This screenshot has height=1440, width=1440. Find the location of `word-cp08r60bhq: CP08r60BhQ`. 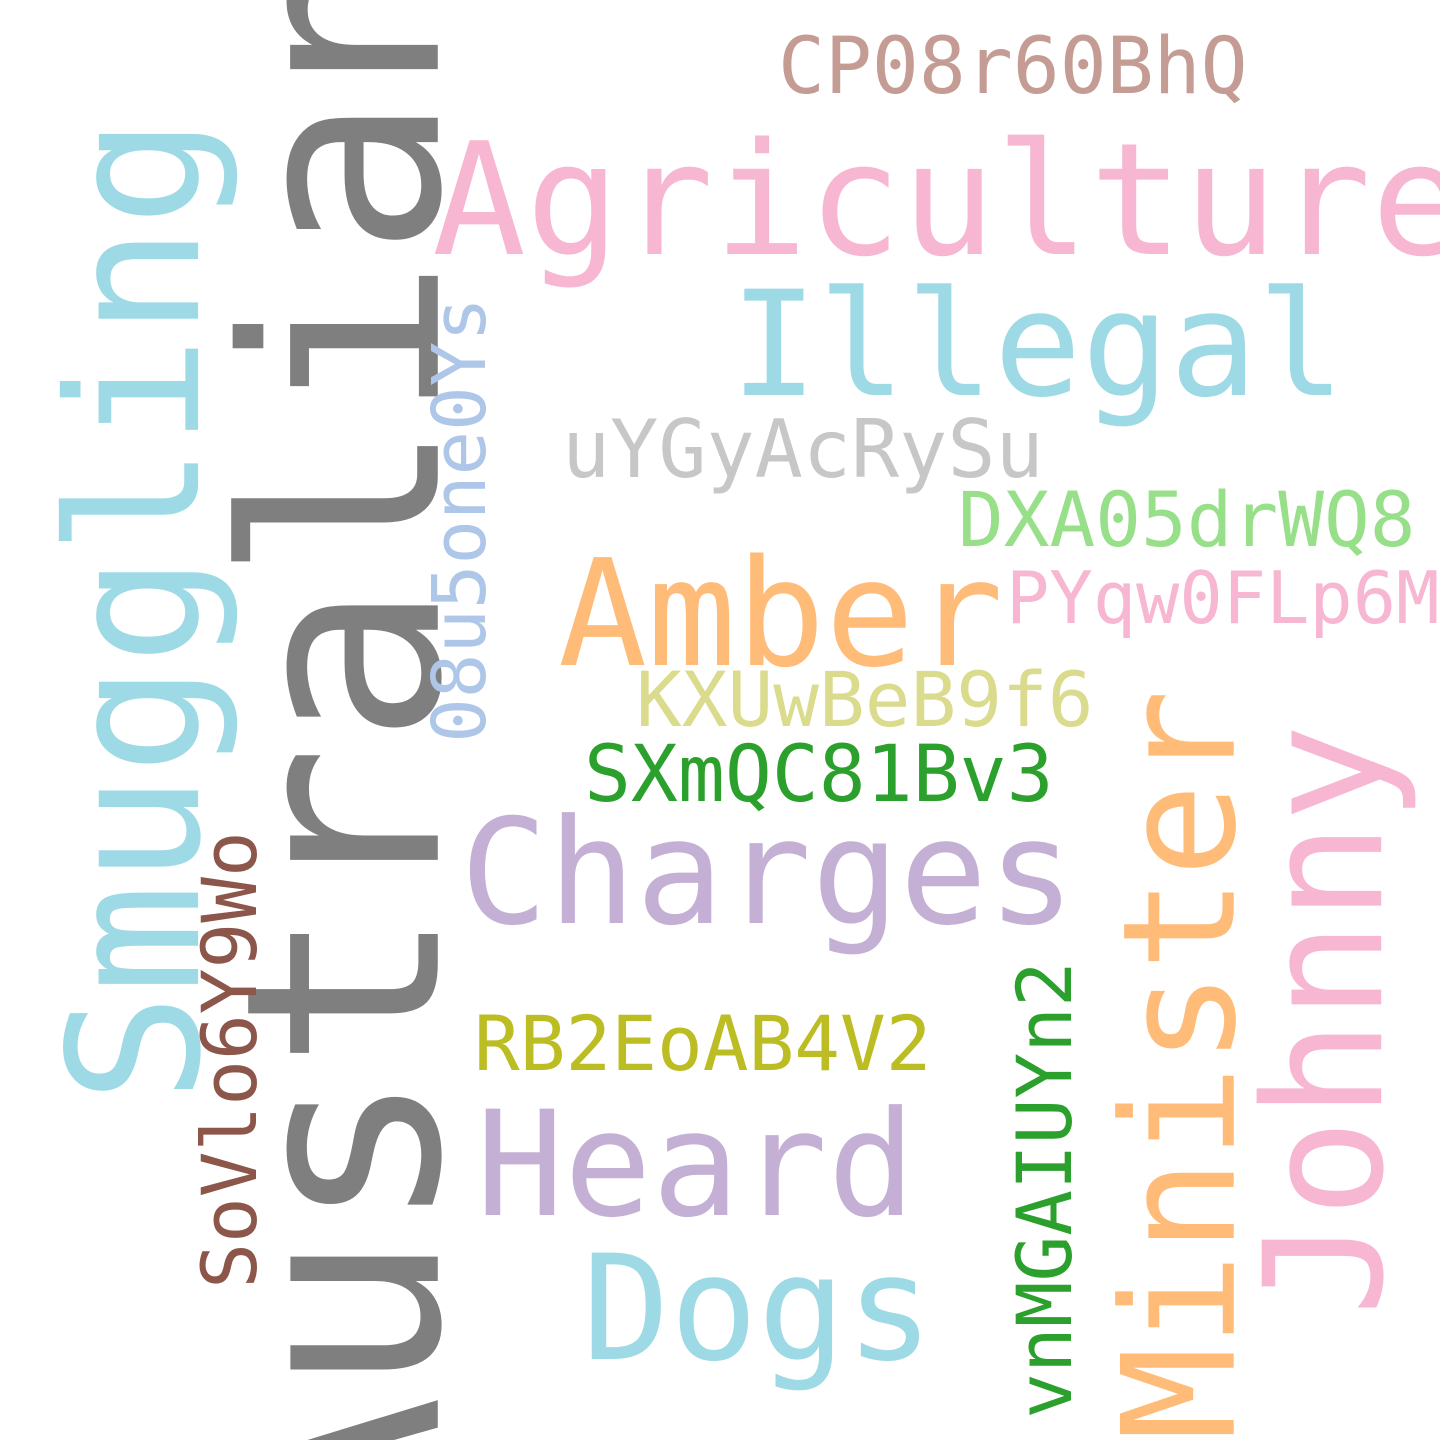

word-cp08r60bhq: CP08r60BhQ is located at coordinates (1013, 67).